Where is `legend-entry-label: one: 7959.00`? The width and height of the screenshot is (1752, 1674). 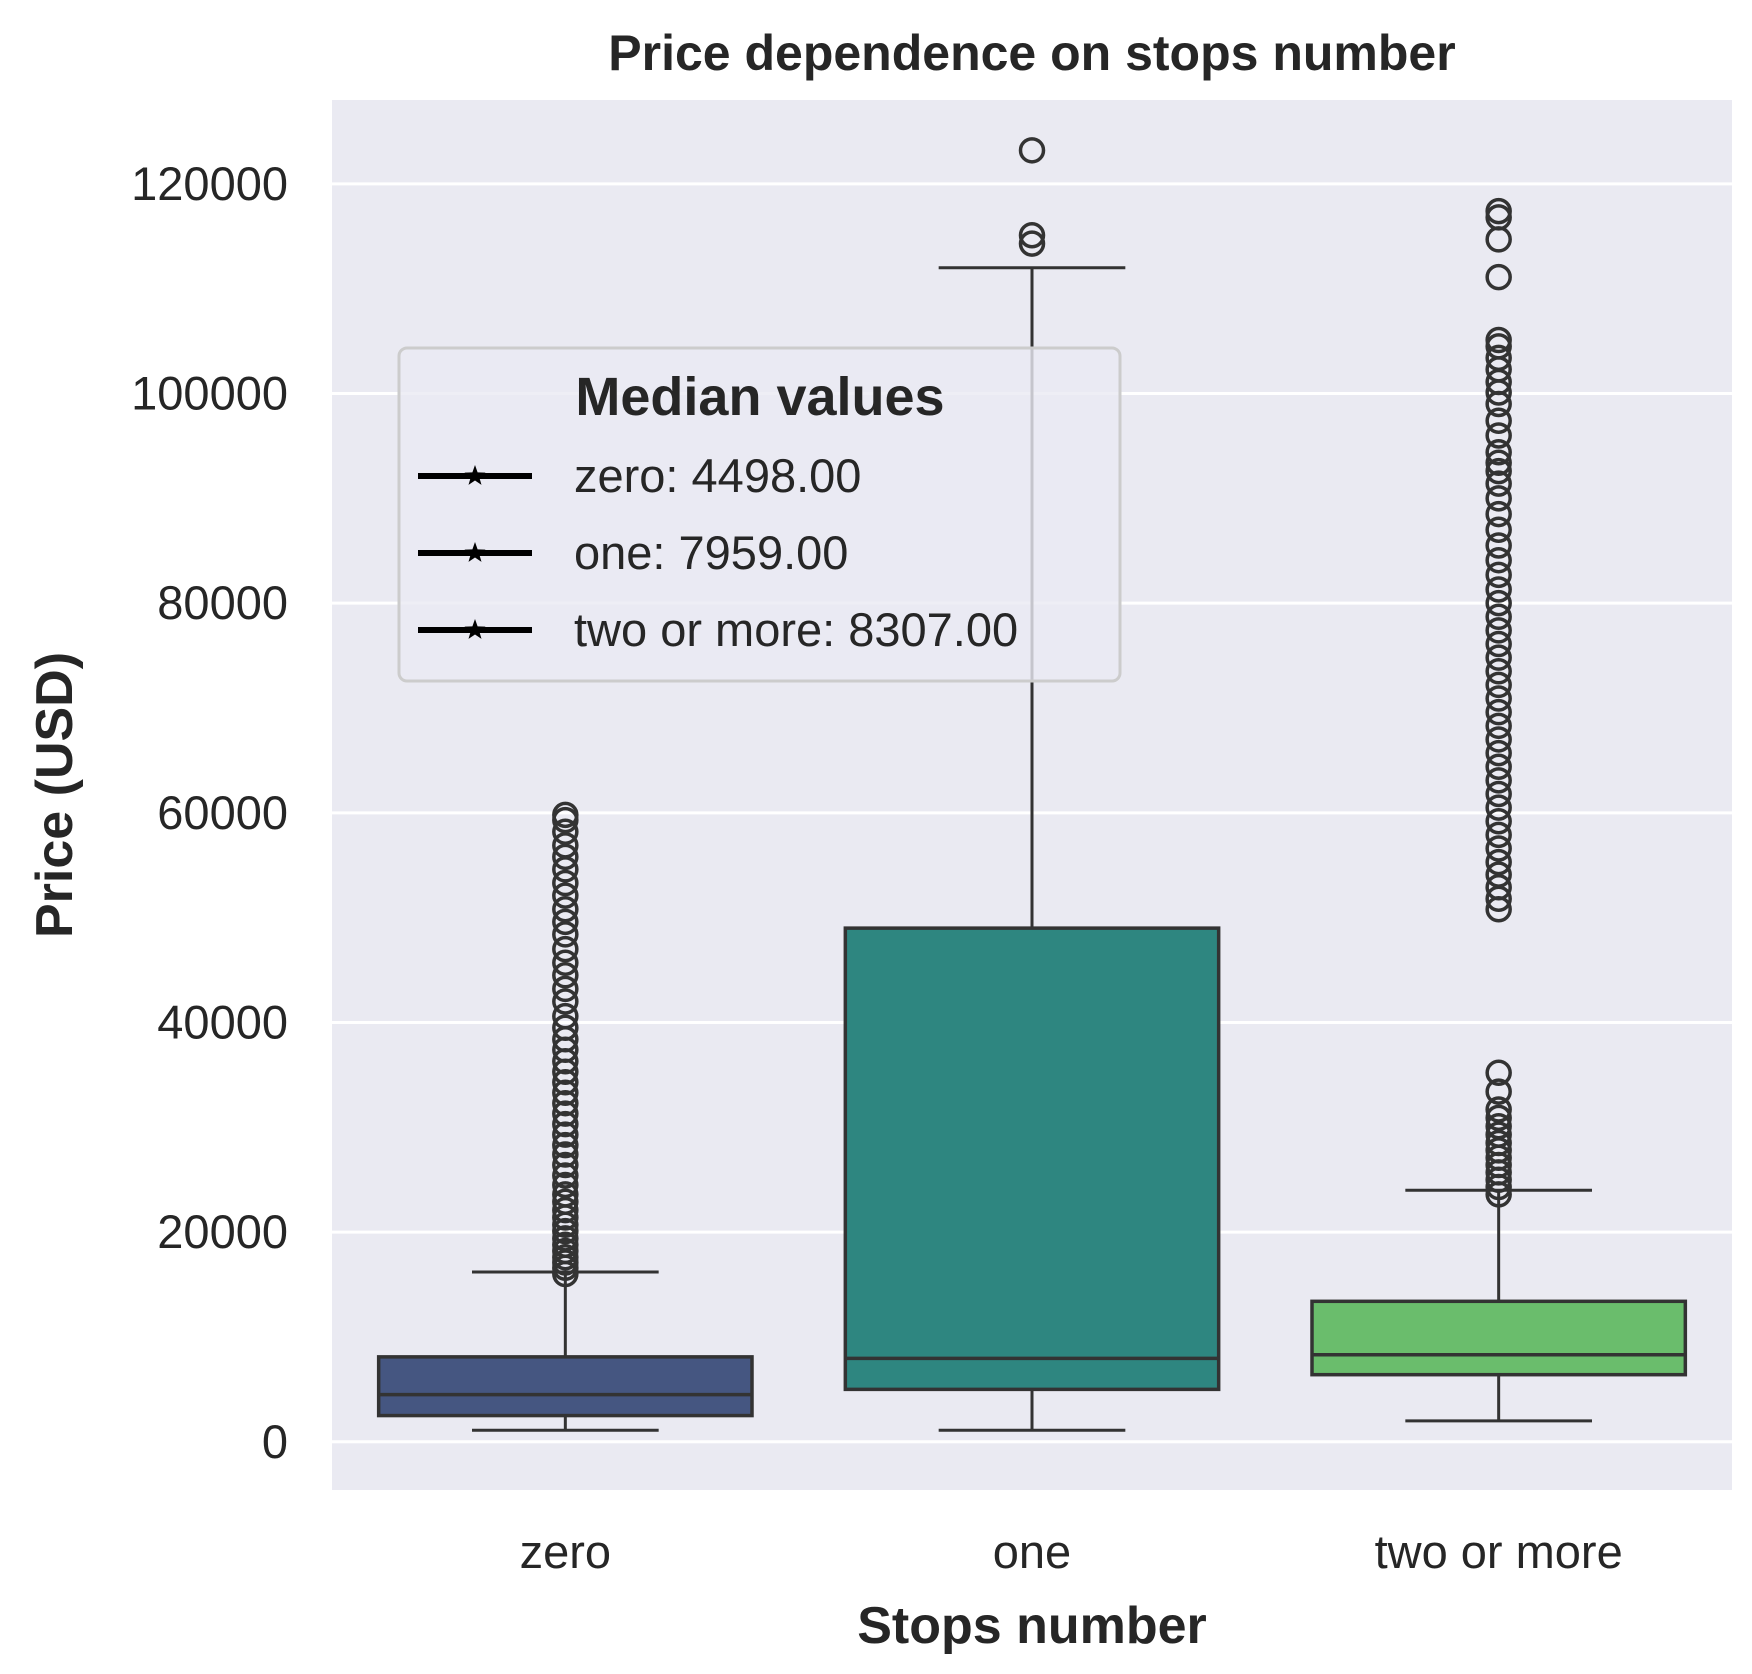
legend-entry-label: one: 7959.00 is located at coordinates (711, 552).